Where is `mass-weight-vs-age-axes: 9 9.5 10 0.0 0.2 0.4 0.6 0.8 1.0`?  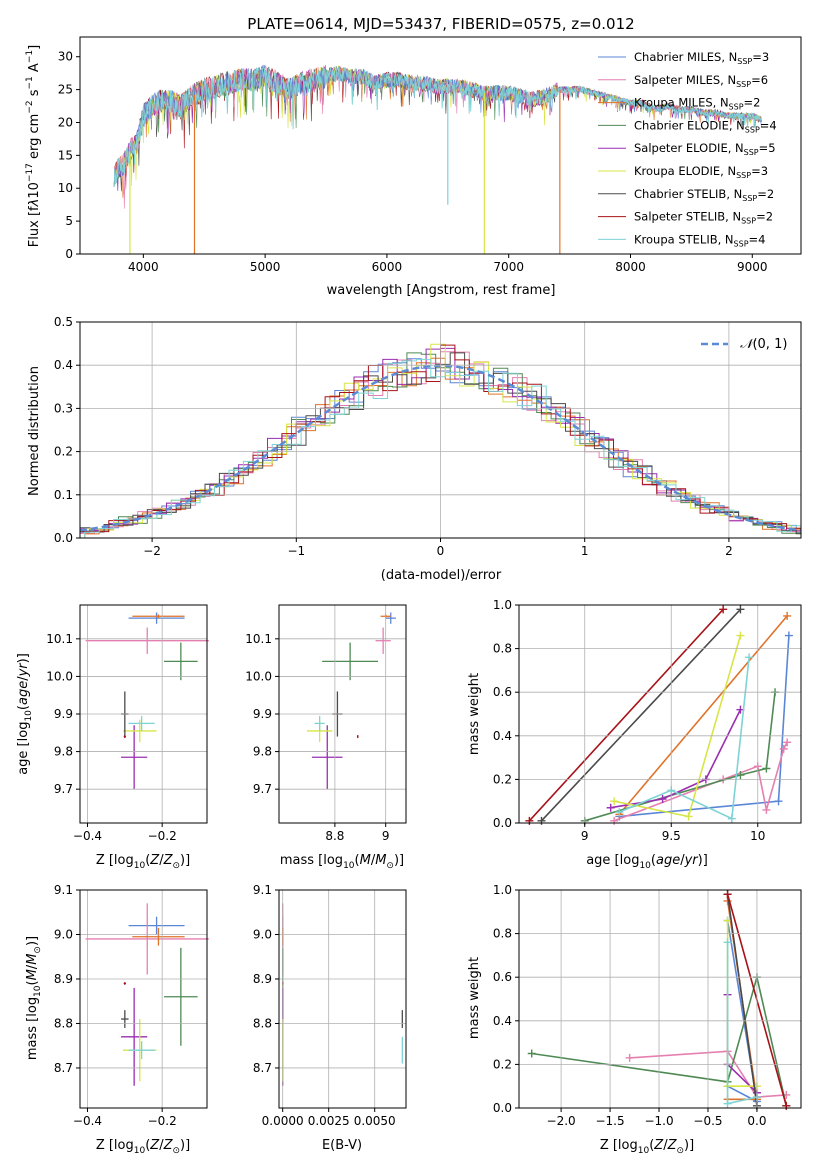 mass-weight-vs-age-axes: 9 9.5 10 0.0 0.2 0.4 0.6 0.8 1.0 is located at coordinates (647, 720).